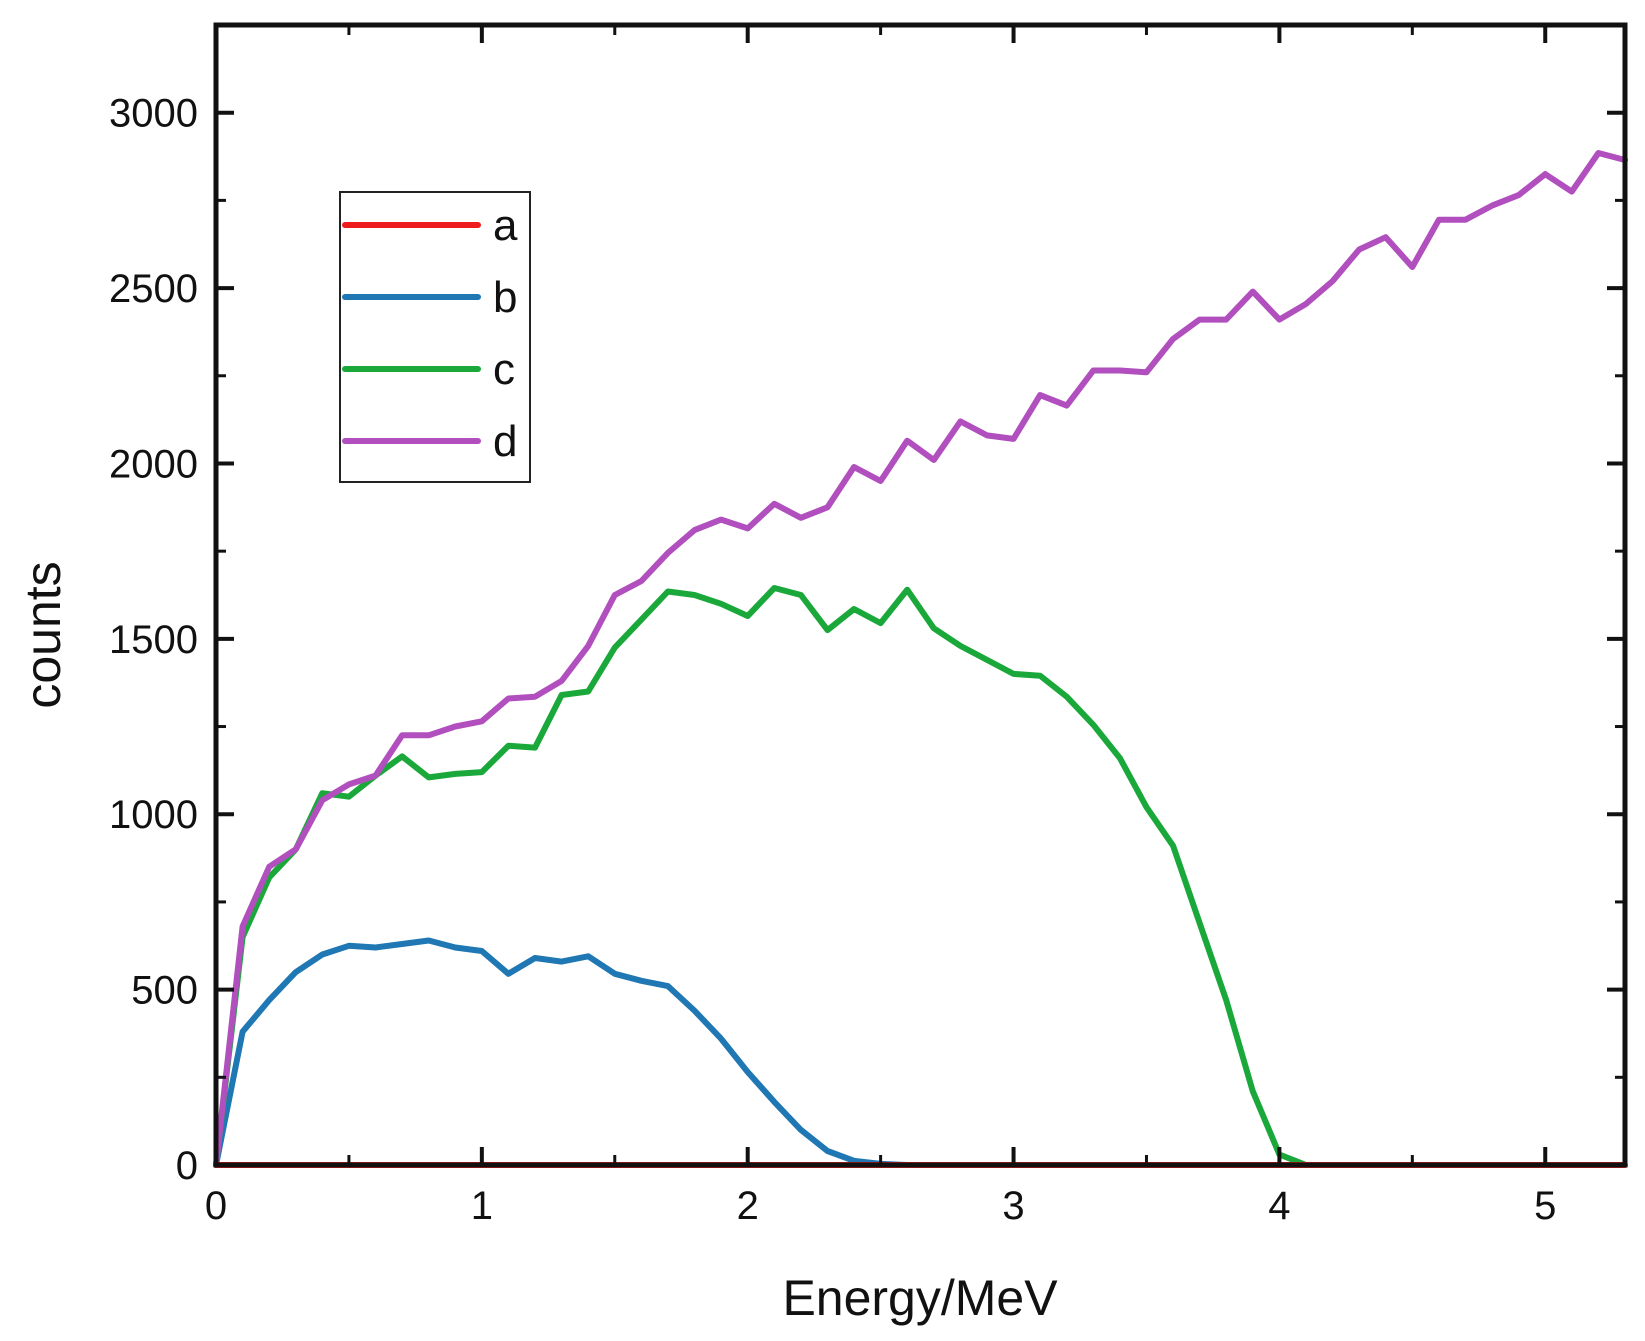 Image resolution: width=1645 pixels, height=1341 pixels. Describe the element at coordinates (43, 634) in the screenshot. I see `y-axis-title: counts` at that location.